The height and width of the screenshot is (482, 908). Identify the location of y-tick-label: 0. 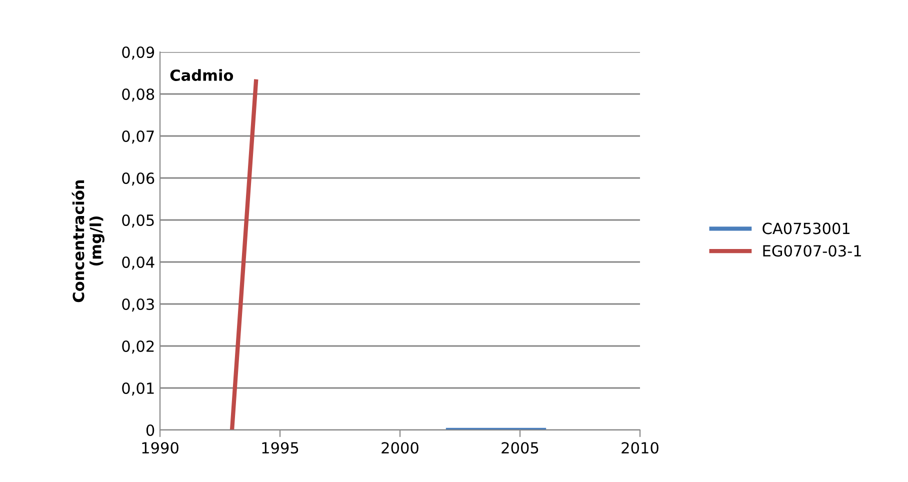
(150, 430).